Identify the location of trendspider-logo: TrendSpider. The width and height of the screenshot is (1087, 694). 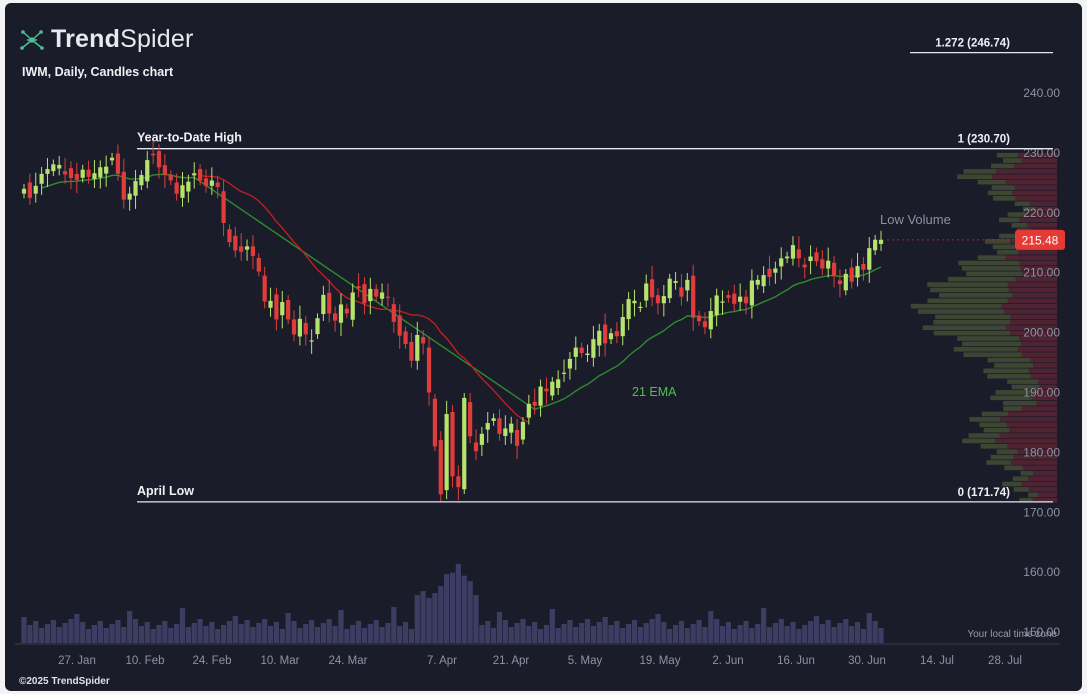
(106, 39).